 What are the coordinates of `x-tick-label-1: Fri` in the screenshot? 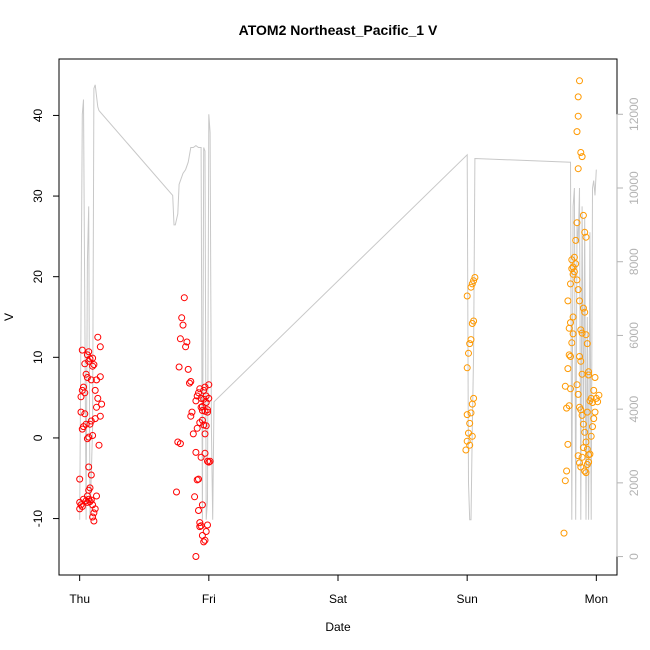 It's located at (209, 599).